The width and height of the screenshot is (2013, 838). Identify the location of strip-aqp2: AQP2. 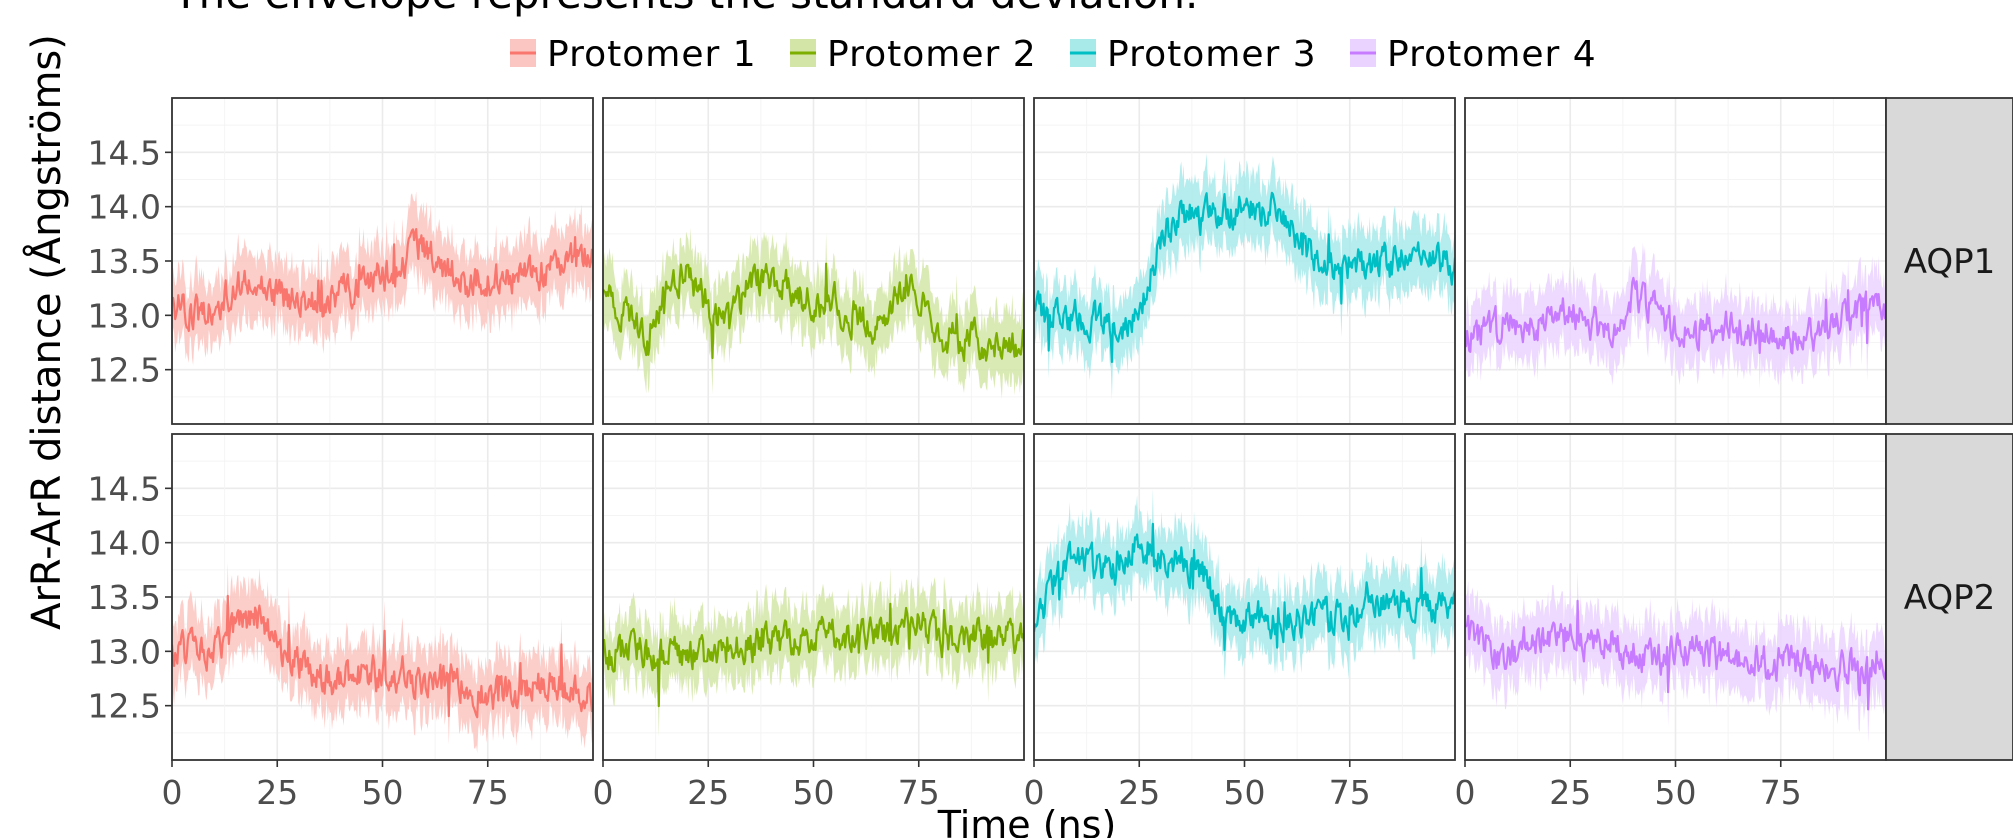
(1949, 597).